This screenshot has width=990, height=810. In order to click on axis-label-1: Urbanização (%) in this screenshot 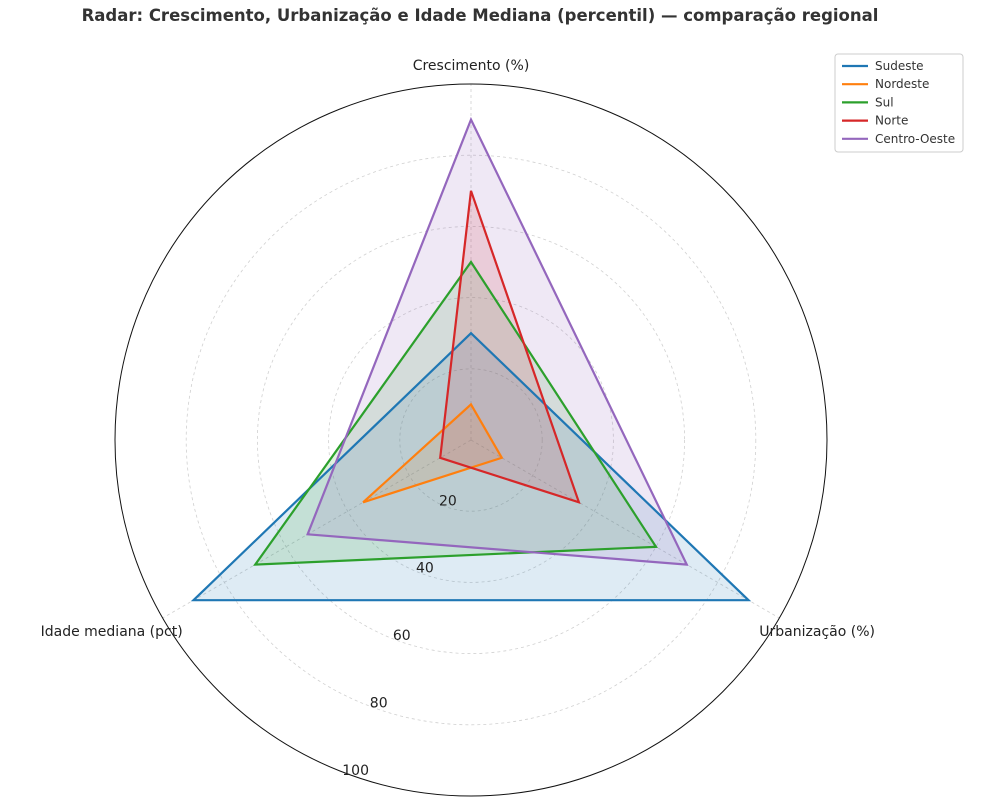, I will do `click(817, 632)`.